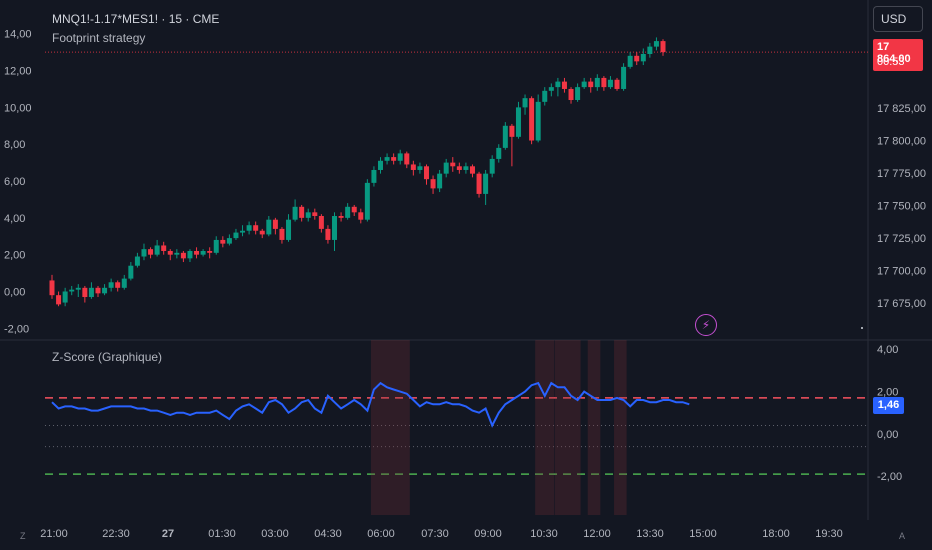  Describe the element at coordinates (706, 325) in the screenshot. I see `flash-icon: ⚡` at that location.